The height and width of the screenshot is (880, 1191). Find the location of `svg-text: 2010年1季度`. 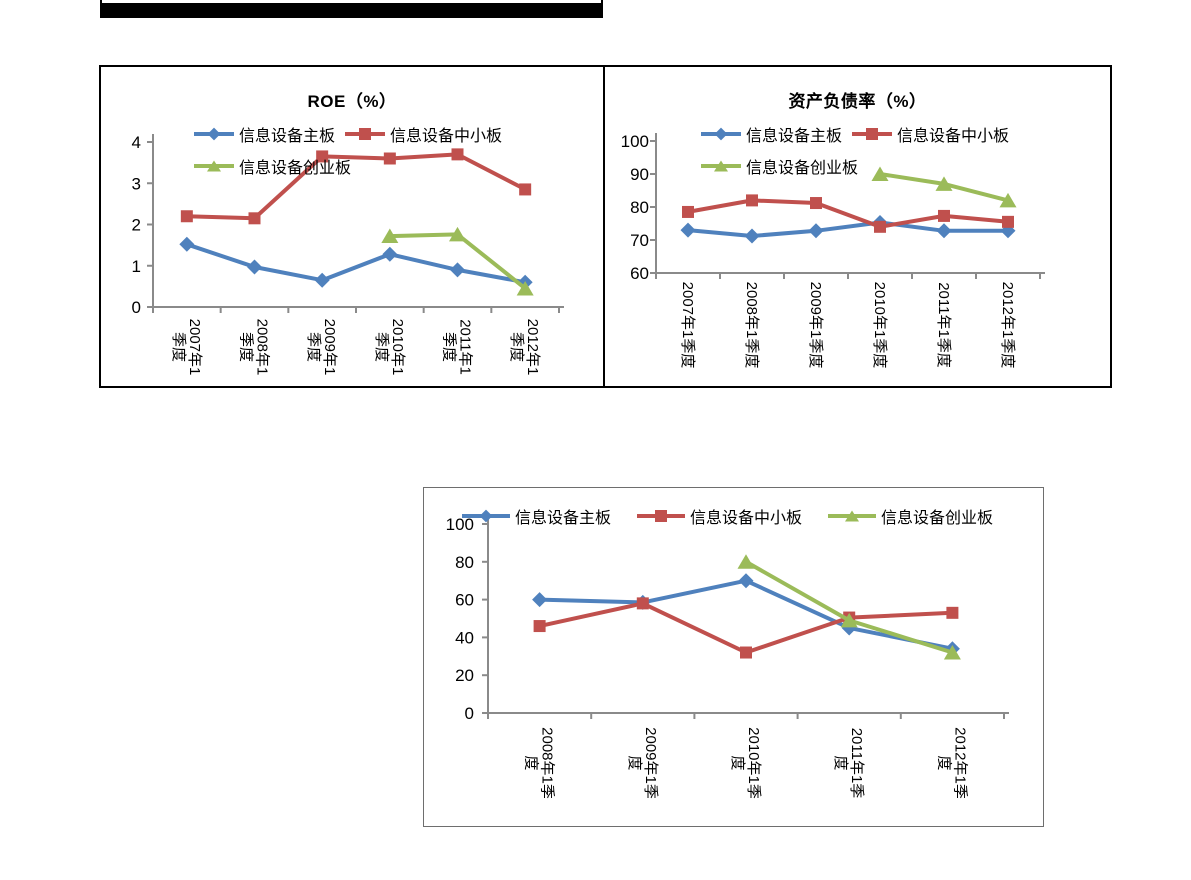

svg-text: 2010年1季度 is located at coordinates (879, 325).